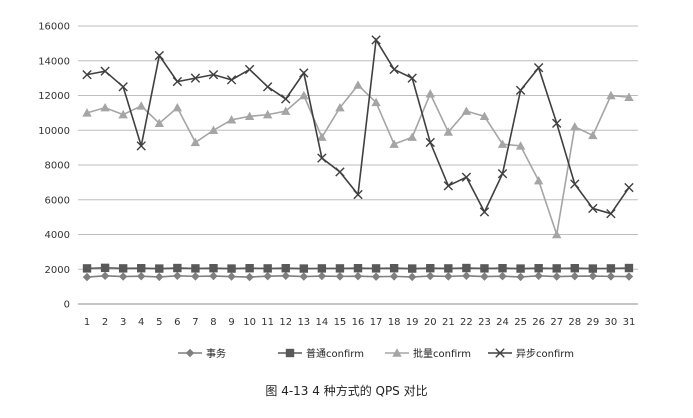 Image resolution: width=693 pixels, height=418 pixels. What do you see at coordinates (412, 322) in the screenshot?
I see `x-tick-label: 19` at bounding box center [412, 322].